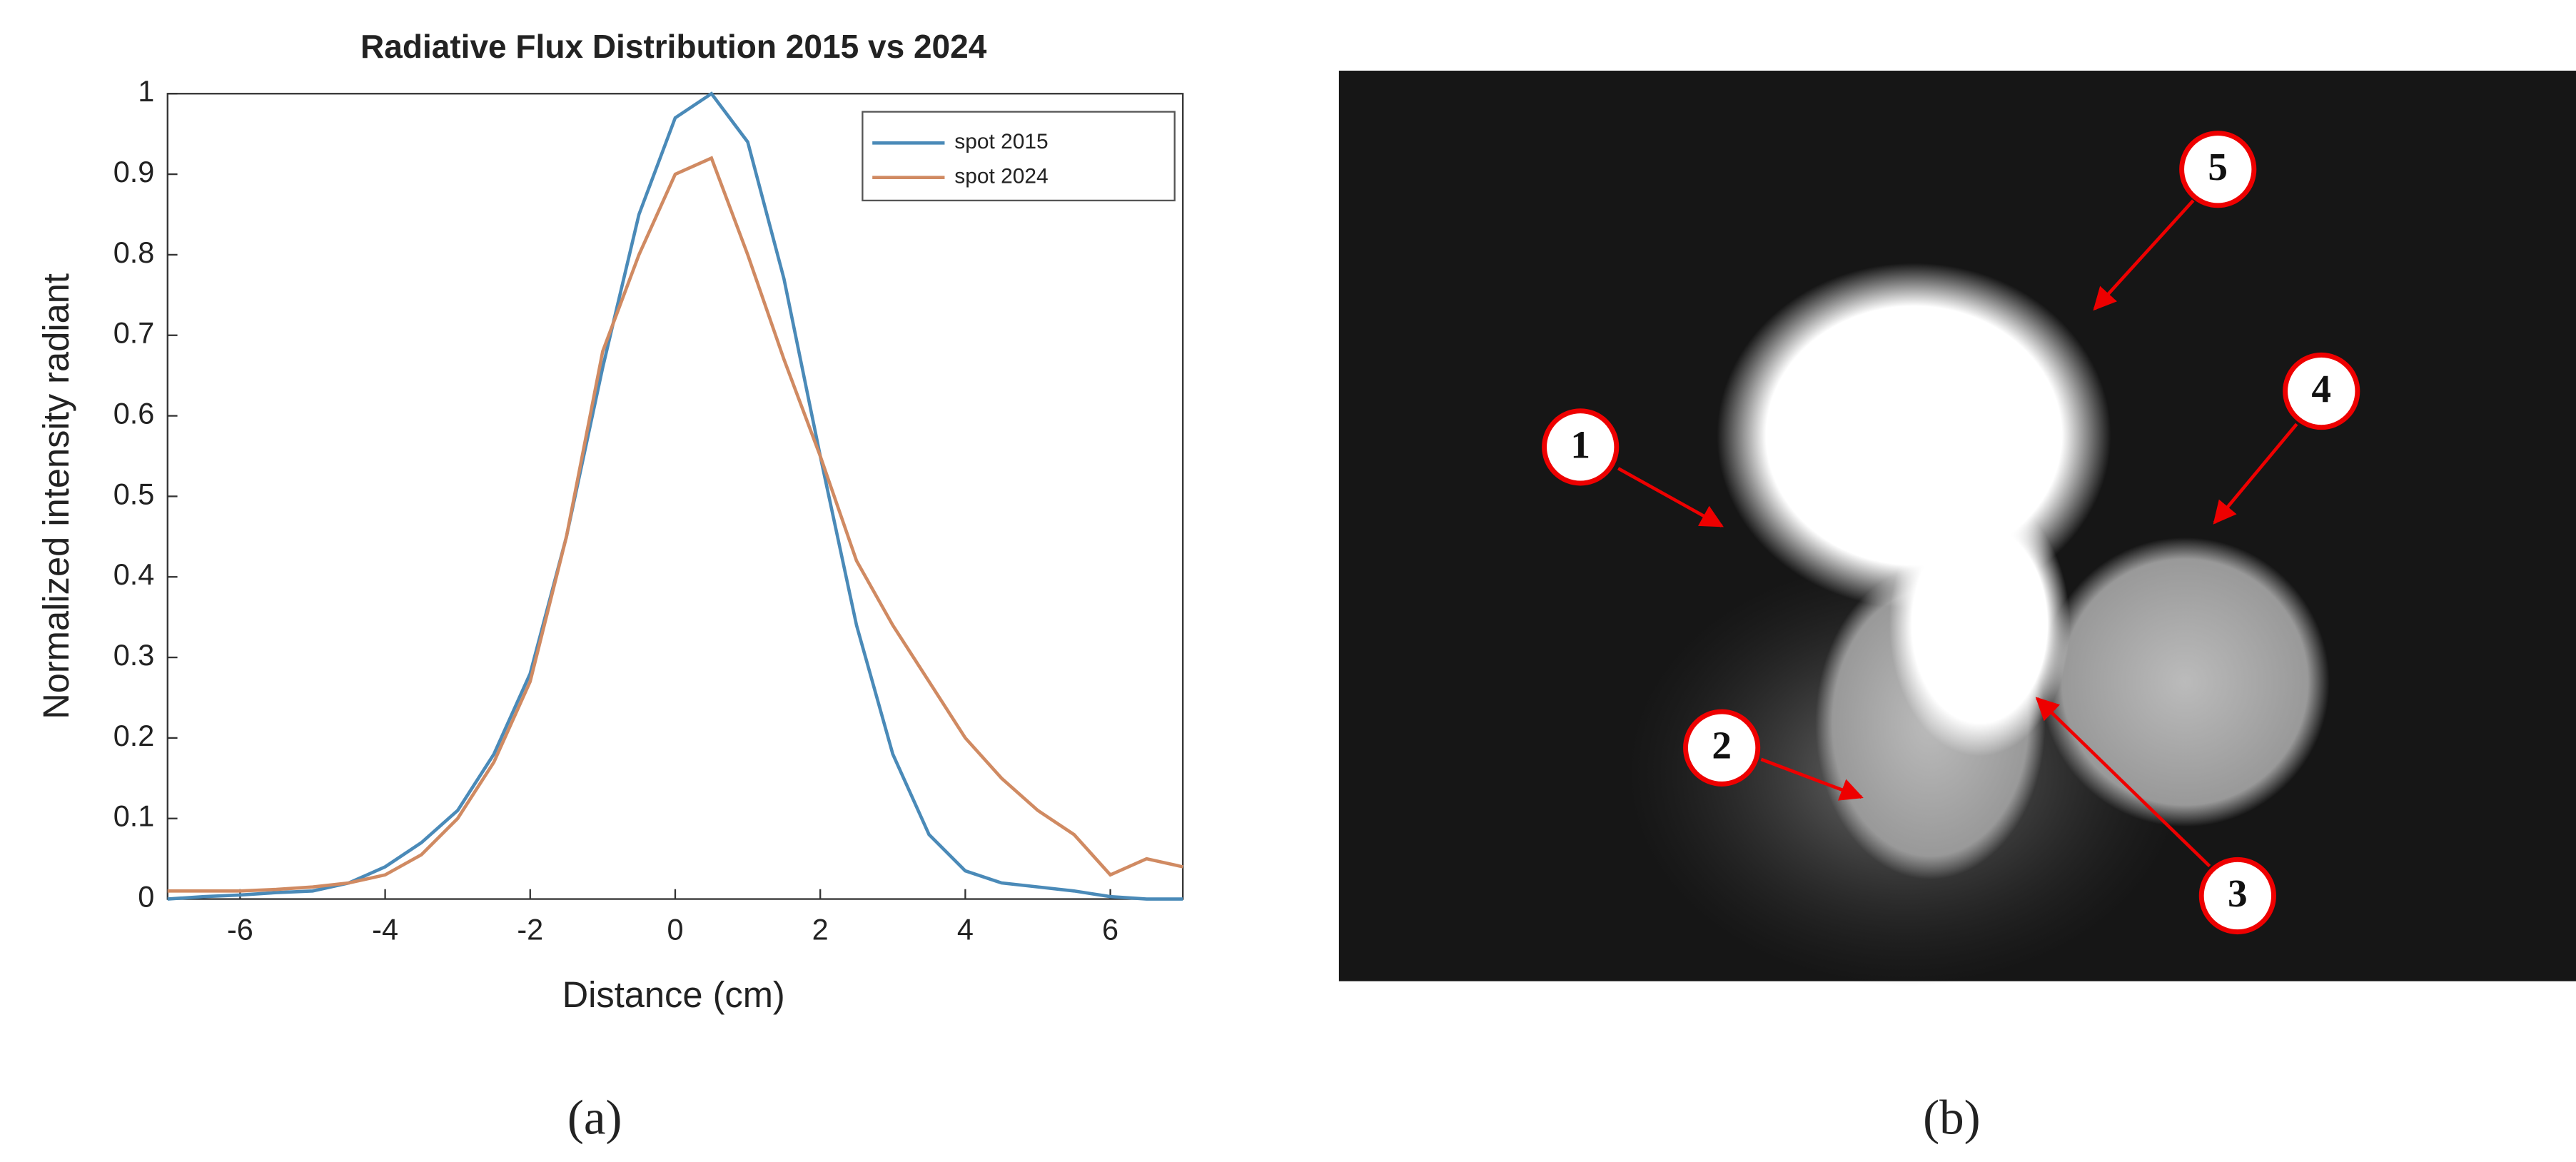 The height and width of the screenshot is (1162, 2576). I want to click on legend: spot 2015 spot 2024, so click(1019, 157).